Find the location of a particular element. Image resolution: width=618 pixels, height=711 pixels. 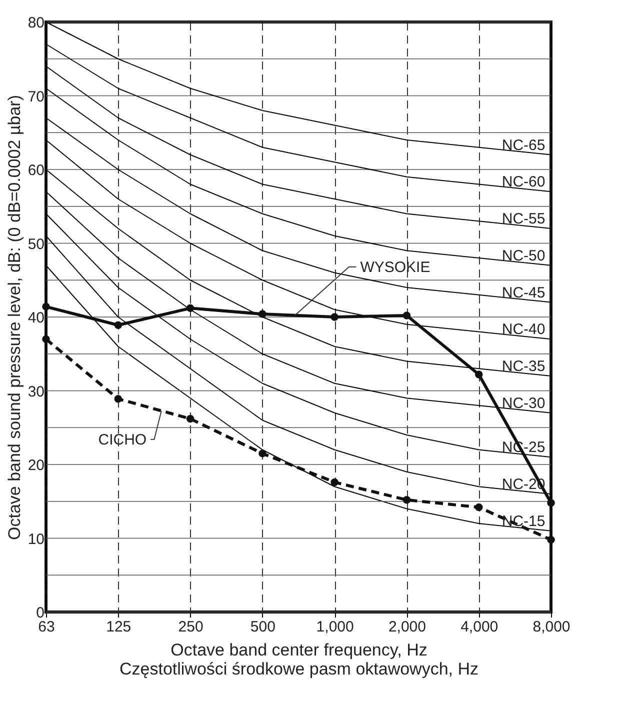

series-label: NC-65 is located at coordinates (524, 145).